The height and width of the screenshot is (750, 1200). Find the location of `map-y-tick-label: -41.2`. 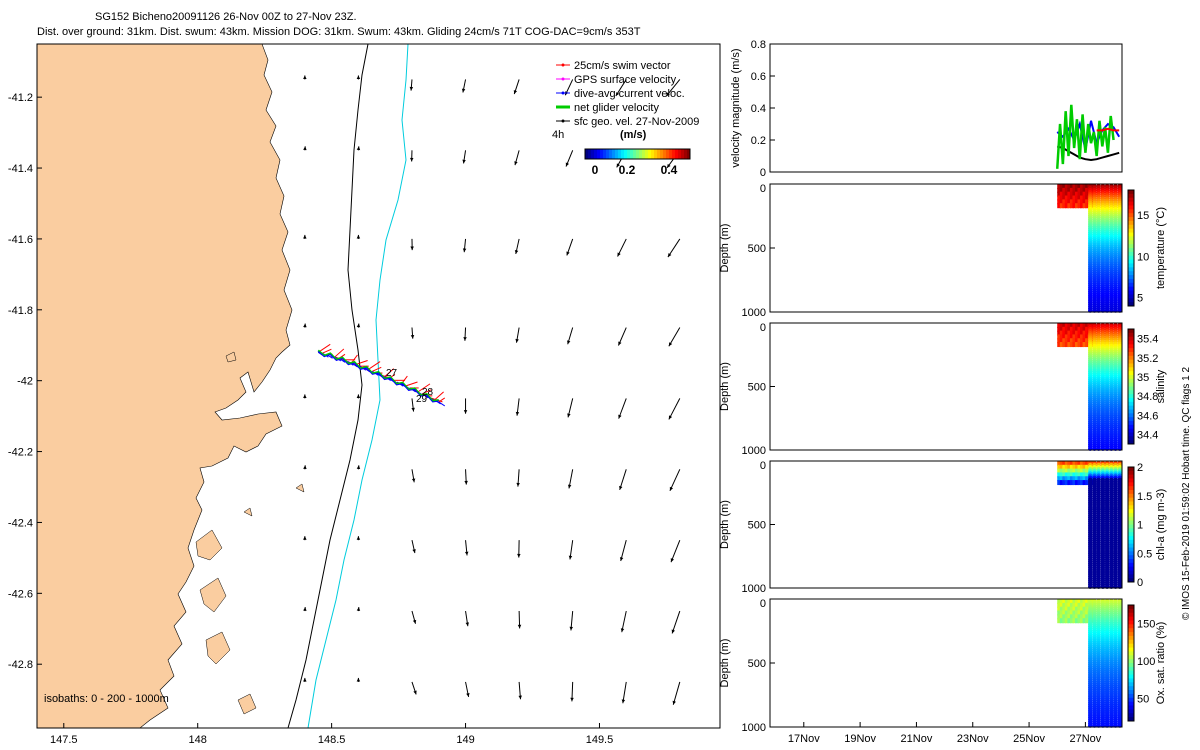

map-y-tick-label: -41.2 is located at coordinates (20, 98).